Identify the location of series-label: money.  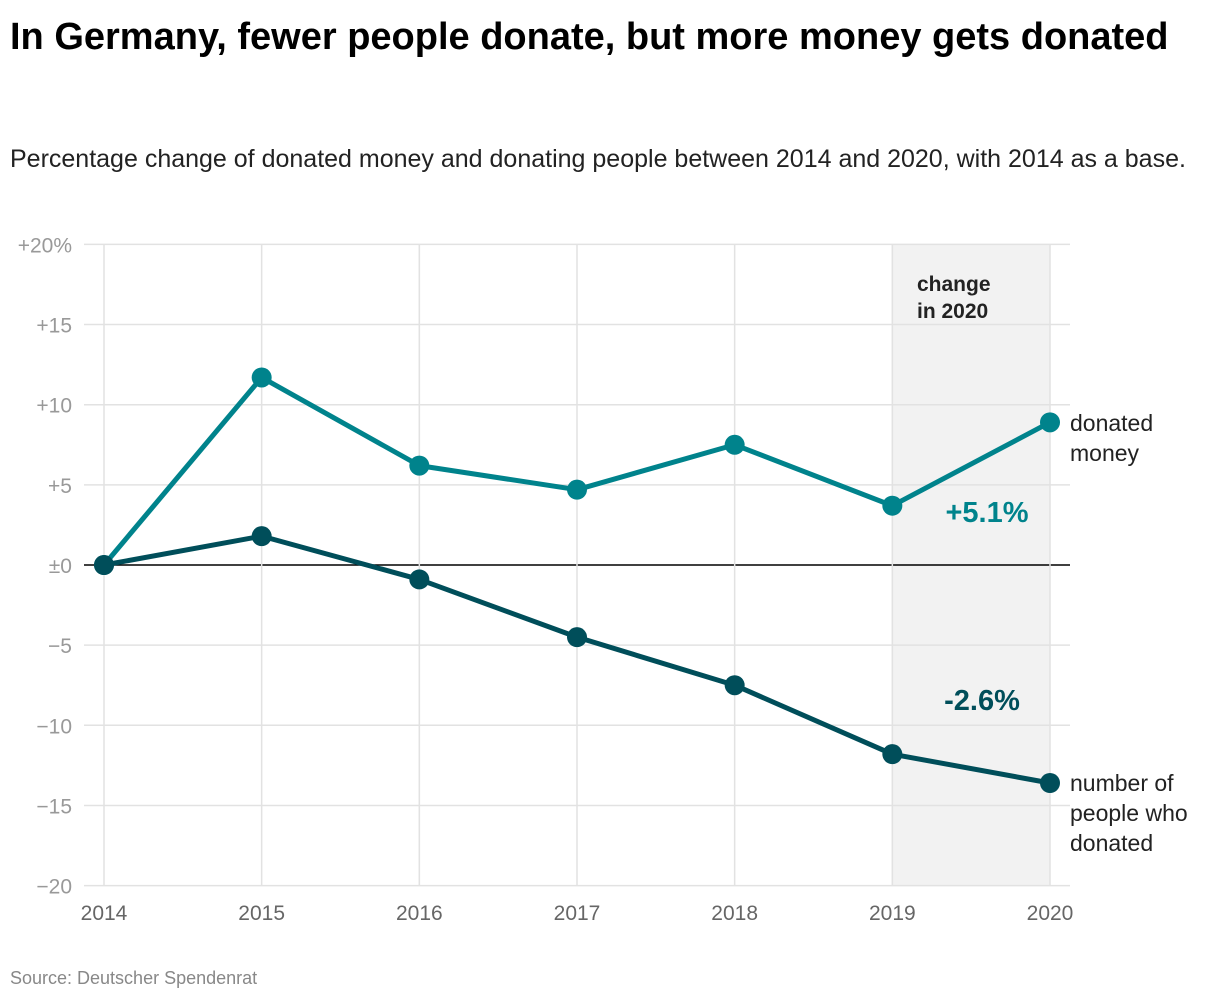
(1105, 453).